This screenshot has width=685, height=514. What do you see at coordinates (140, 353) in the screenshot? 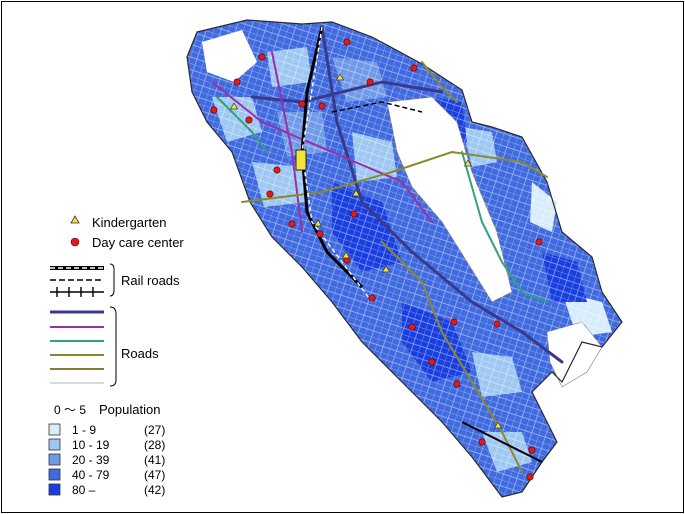
I see `roads-legend-label: Roads` at bounding box center [140, 353].